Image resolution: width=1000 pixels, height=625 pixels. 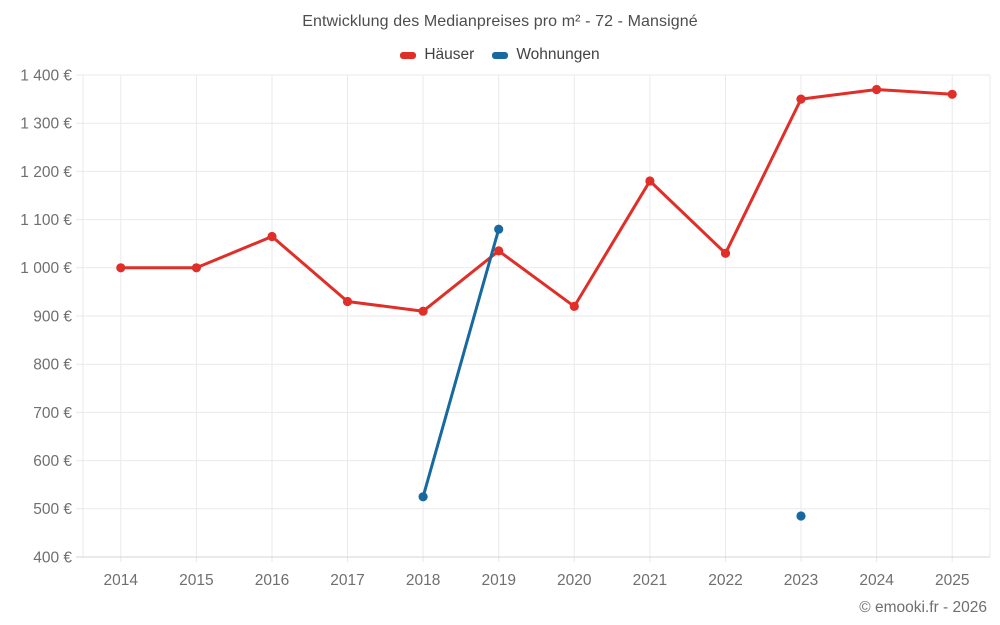 I want to click on point-hauser-2020, so click(x=574, y=306).